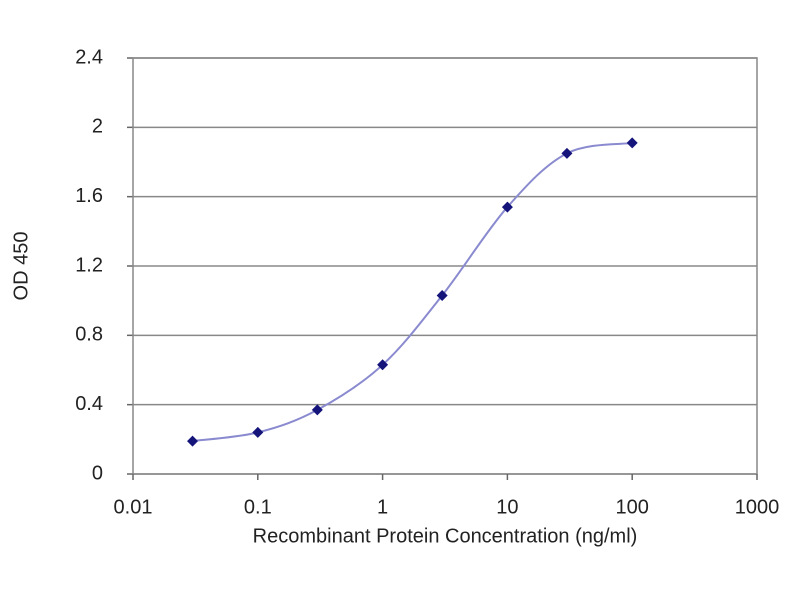 The image size is (800, 600). What do you see at coordinates (632, 507) in the screenshot?
I see `x-tick-label: 100` at bounding box center [632, 507].